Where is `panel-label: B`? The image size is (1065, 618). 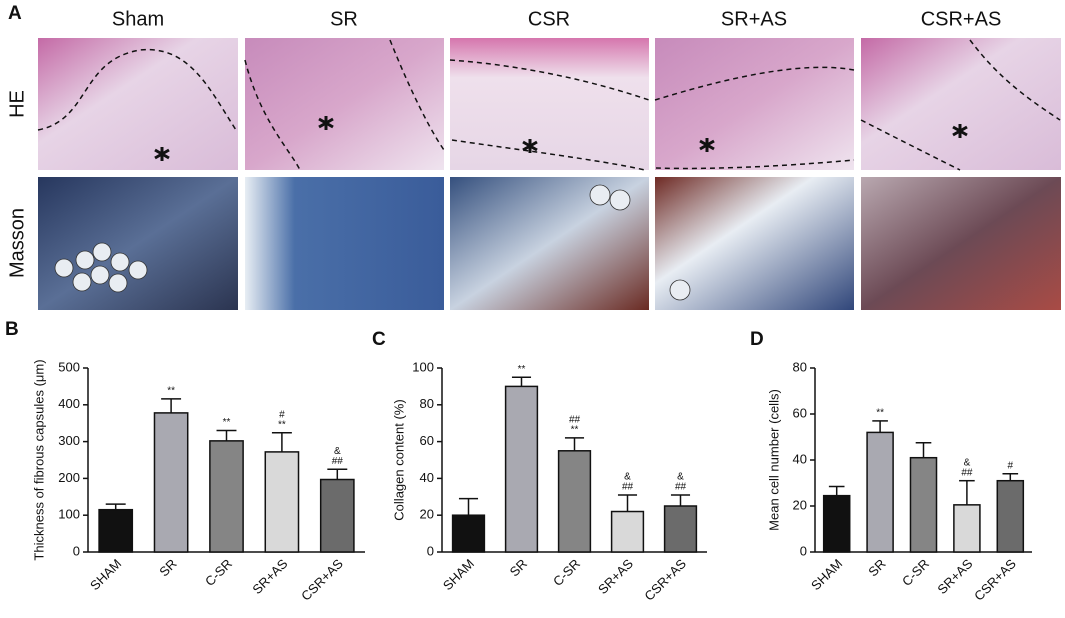
panel-label: B is located at coordinates (12, 329).